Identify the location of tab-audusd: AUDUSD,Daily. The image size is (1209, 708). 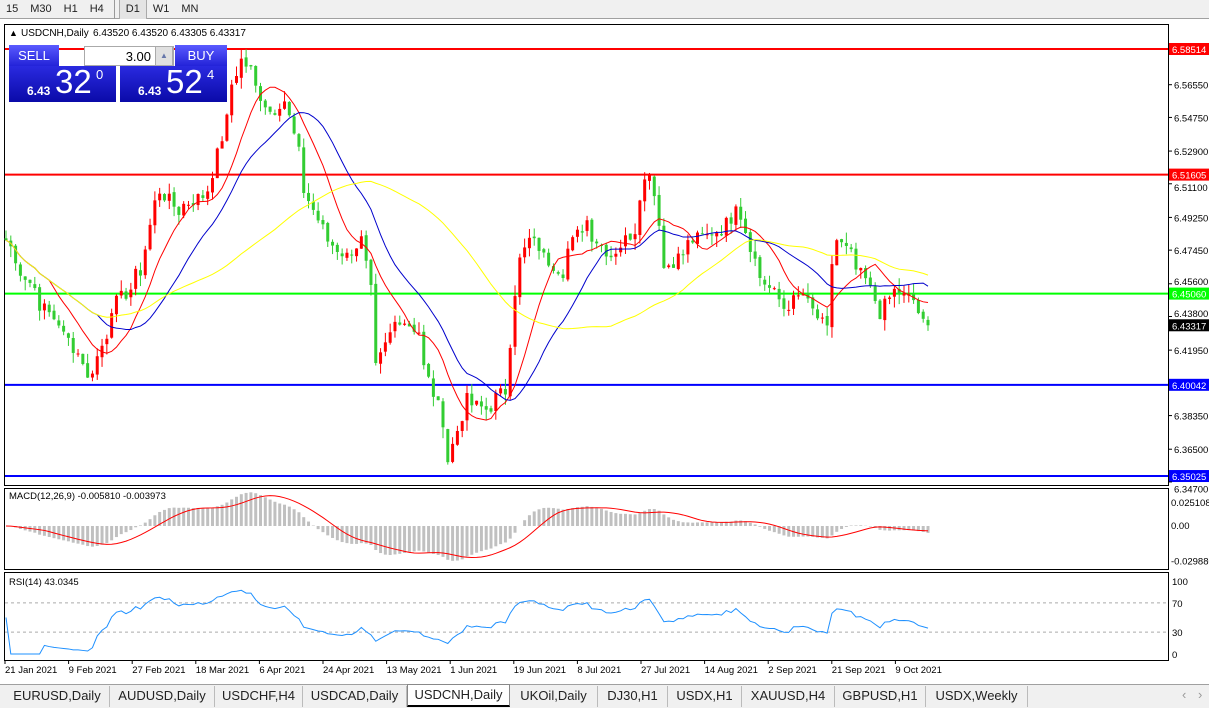
(162, 696).